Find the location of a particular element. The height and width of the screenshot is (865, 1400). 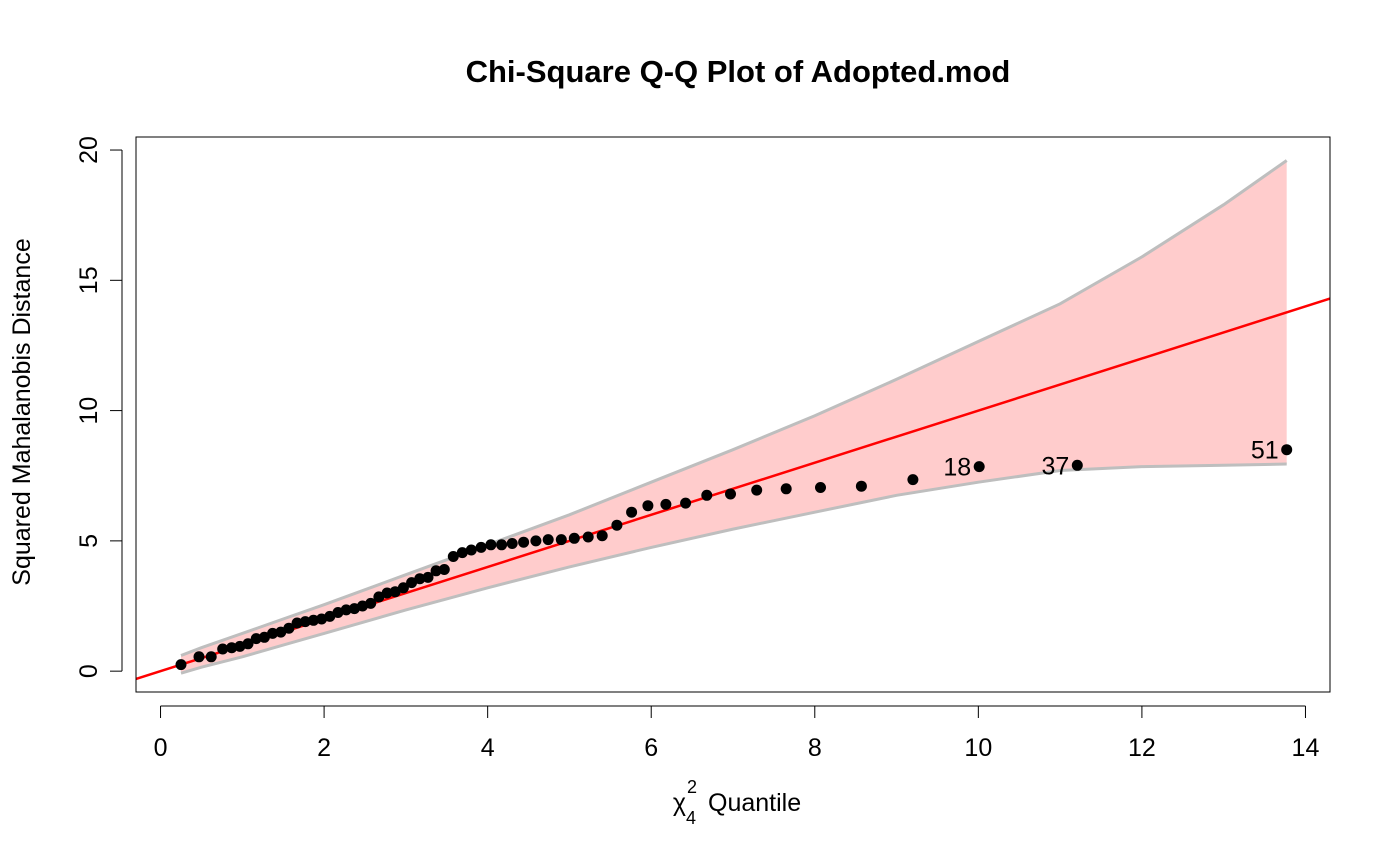

x-axis-title: χ2 4 Quantile is located at coordinates (737, 802).